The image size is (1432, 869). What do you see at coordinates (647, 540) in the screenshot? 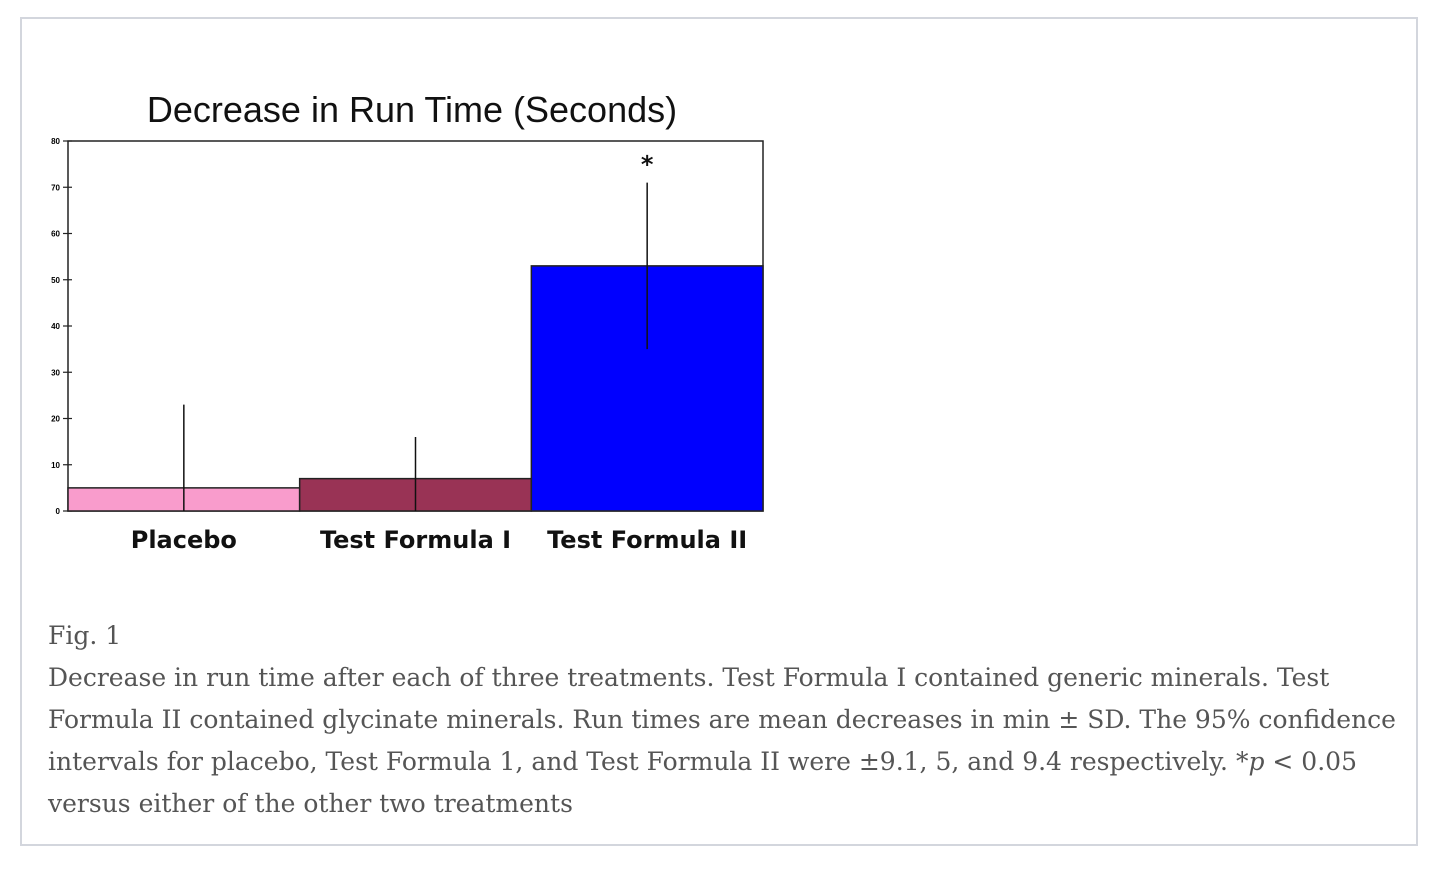
I see `x-category-label: Test Formula II` at bounding box center [647, 540].